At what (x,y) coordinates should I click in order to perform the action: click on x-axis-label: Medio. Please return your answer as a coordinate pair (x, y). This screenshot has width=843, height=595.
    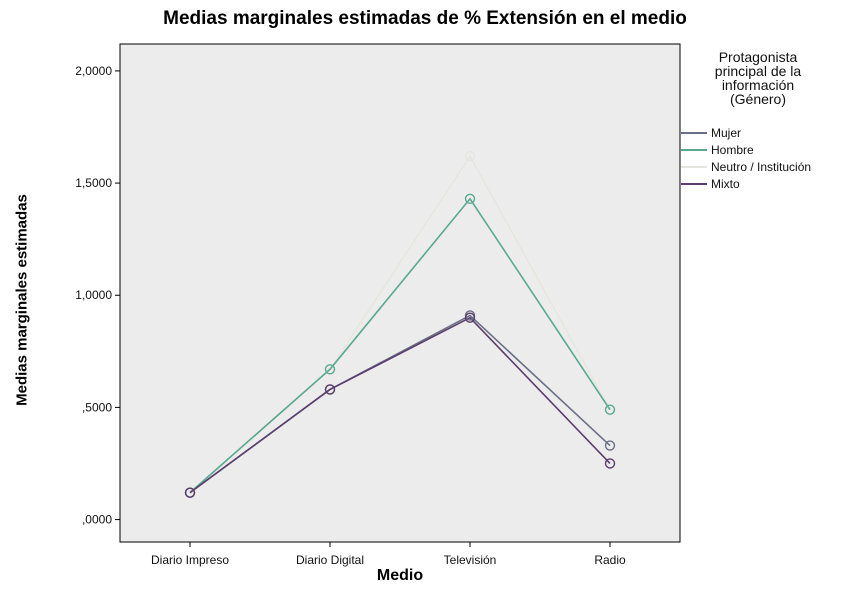
    Looking at the image, I should click on (400, 575).